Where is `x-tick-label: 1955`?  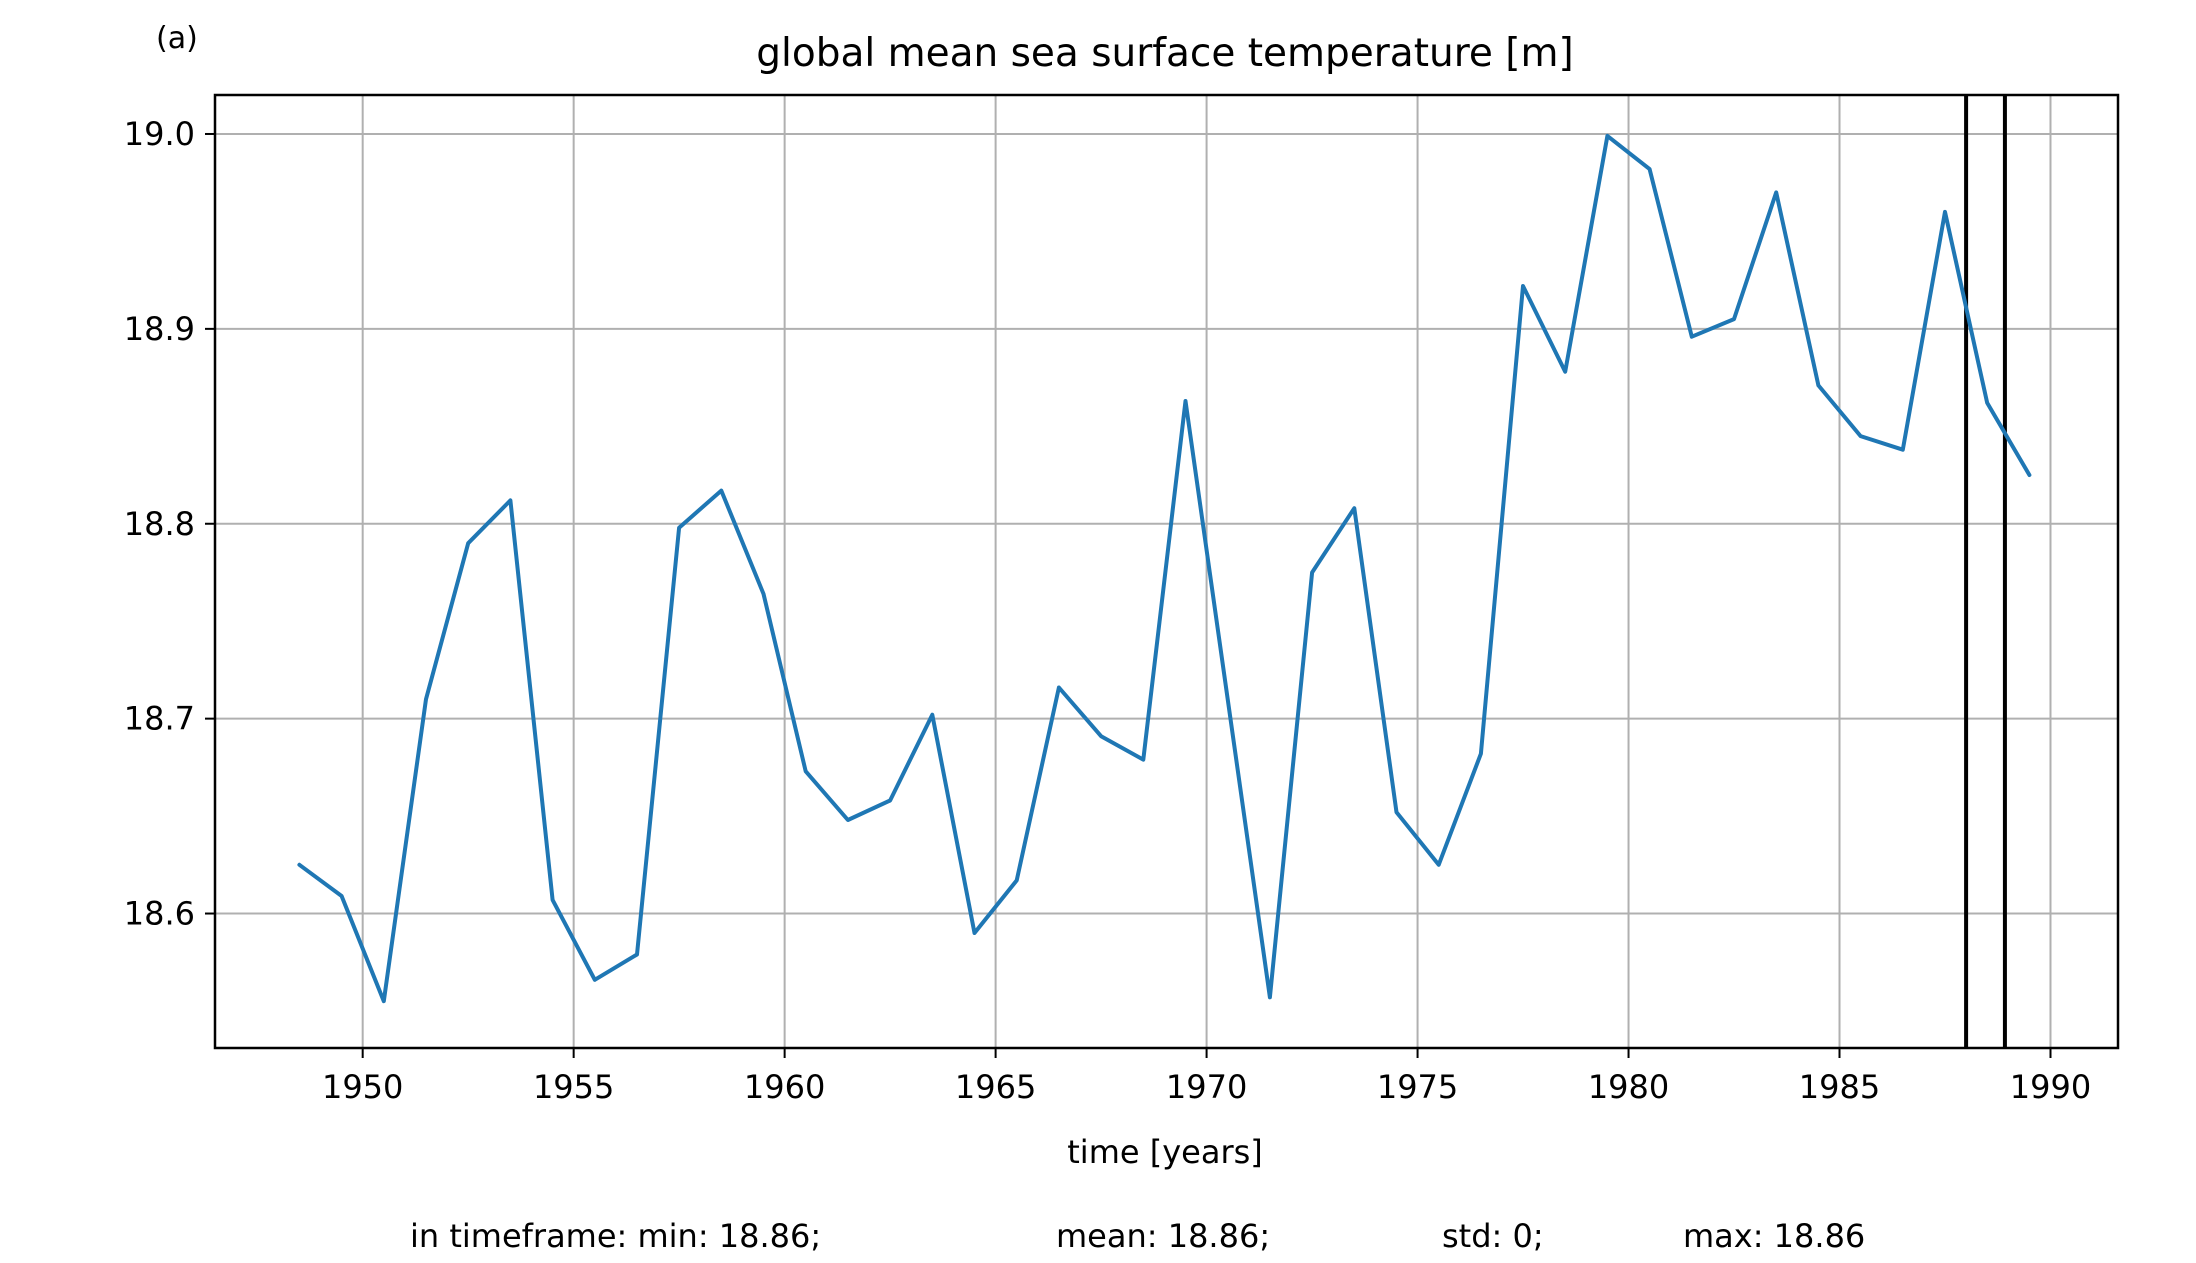
x-tick-label: 1955 is located at coordinates (573, 1087).